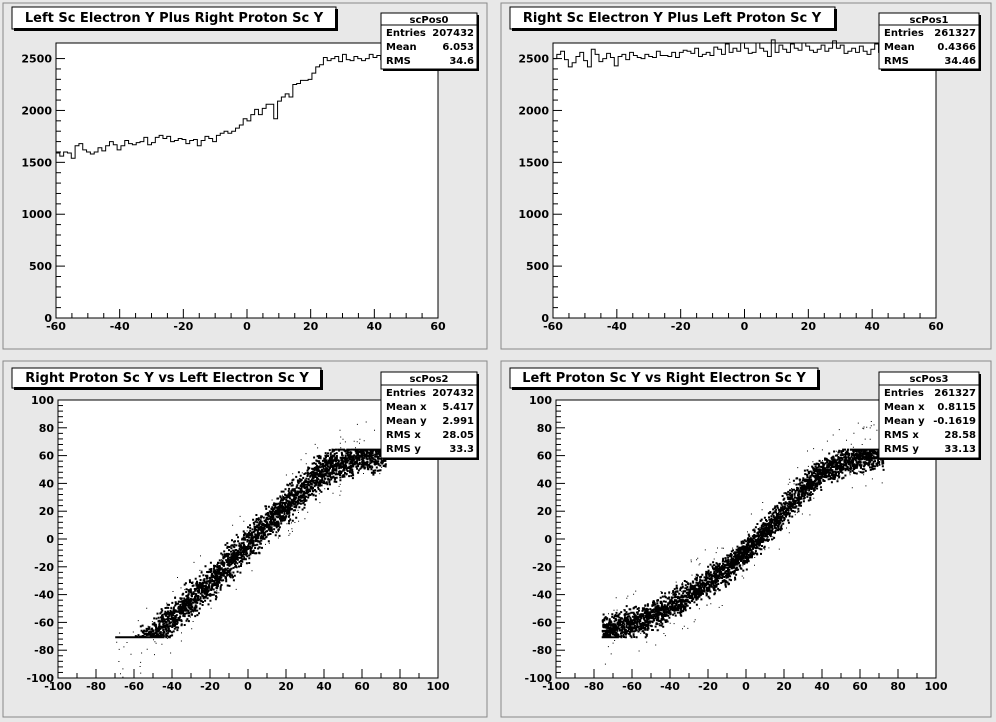  What do you see at coordinates (461, 449) in the screenshot?
I see `stats-value-rms-y: 33.3` at bounding box center [461, 449].